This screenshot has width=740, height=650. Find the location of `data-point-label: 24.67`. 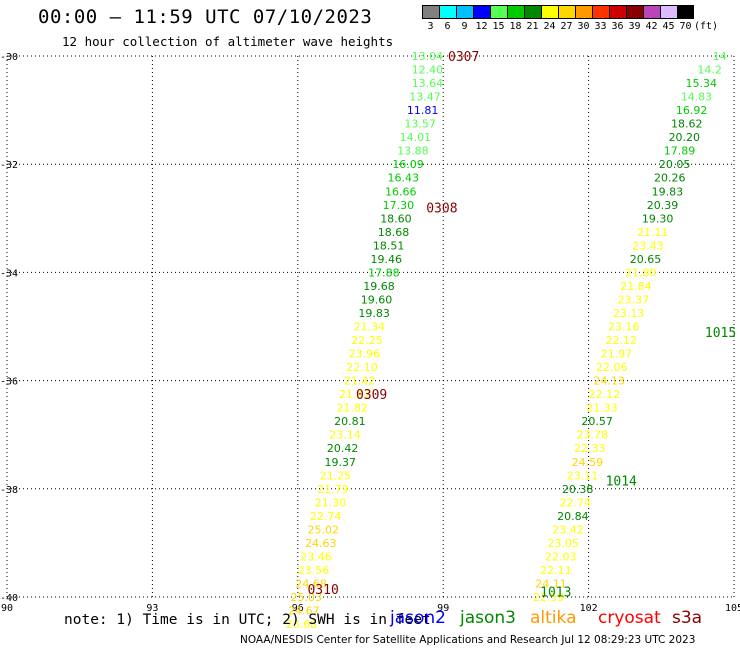

data-point-label: 24.67 is located at coordinates (304, 611).